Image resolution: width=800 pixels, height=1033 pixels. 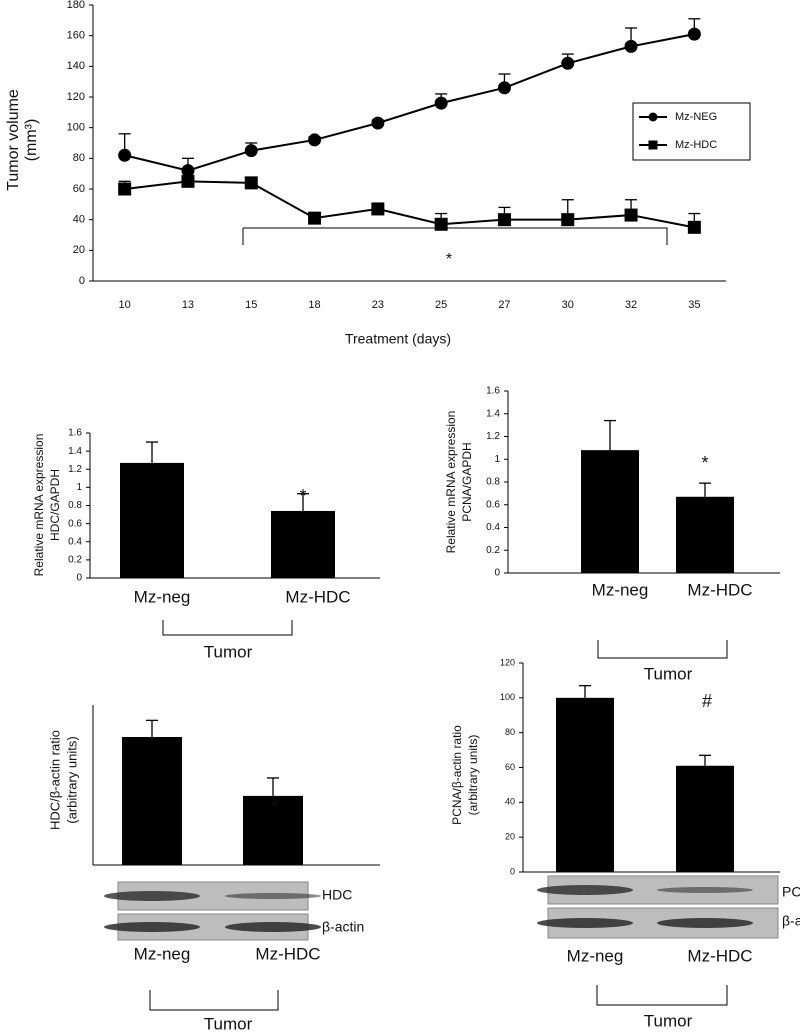 I want to click on x-tick-label: 13, so click(x=188, y=305).